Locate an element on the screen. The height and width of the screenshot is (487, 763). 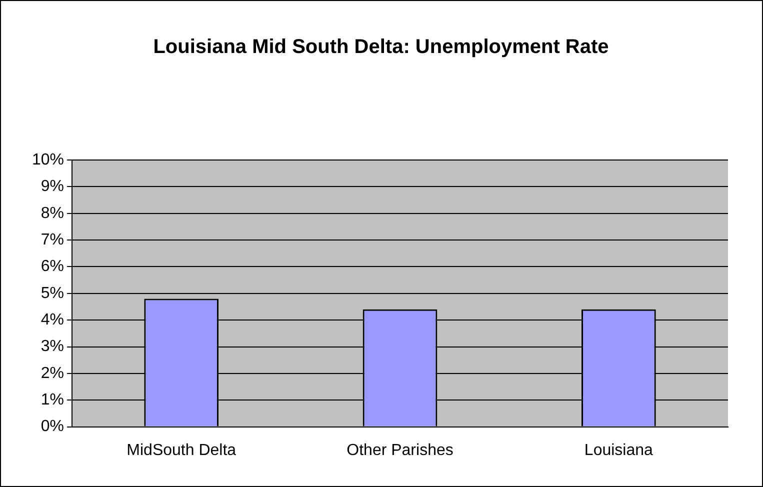
chart-title: Louisiana Mid South Delta: Unemployment Rate is located at coordinates (381, 47).